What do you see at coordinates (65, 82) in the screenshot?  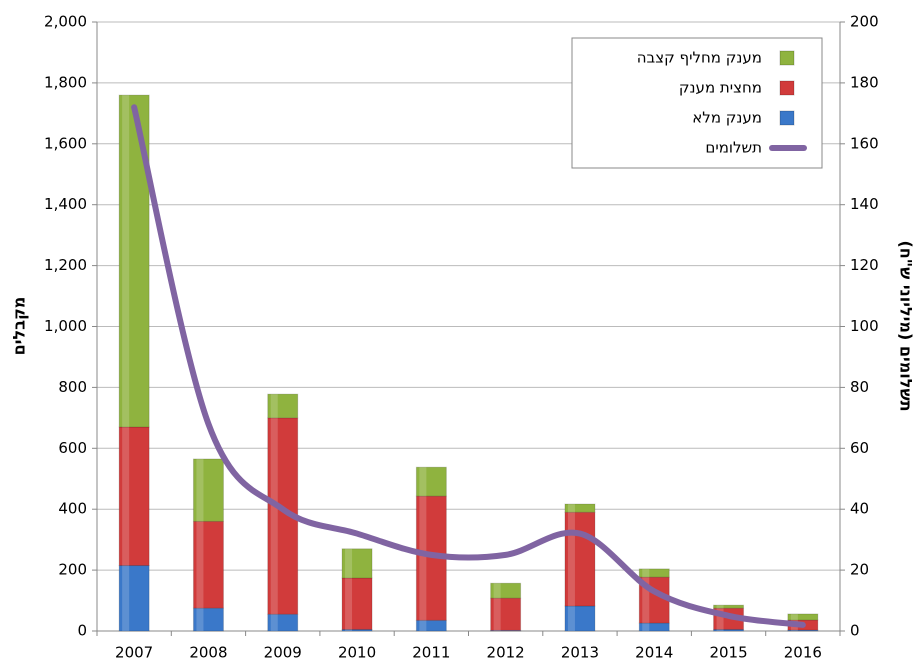 I see `y-tick-label: 1,800` at bounding box center [65, 82].